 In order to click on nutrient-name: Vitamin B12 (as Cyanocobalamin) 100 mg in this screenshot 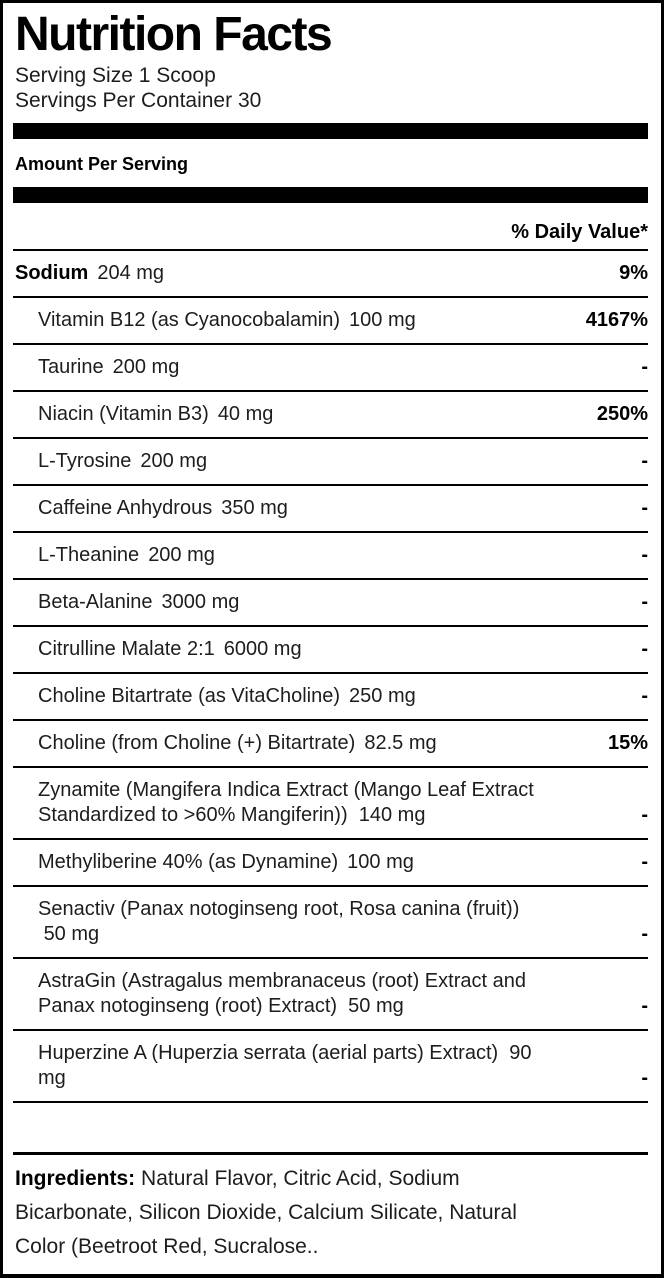, I will do `click(295, 320)`.